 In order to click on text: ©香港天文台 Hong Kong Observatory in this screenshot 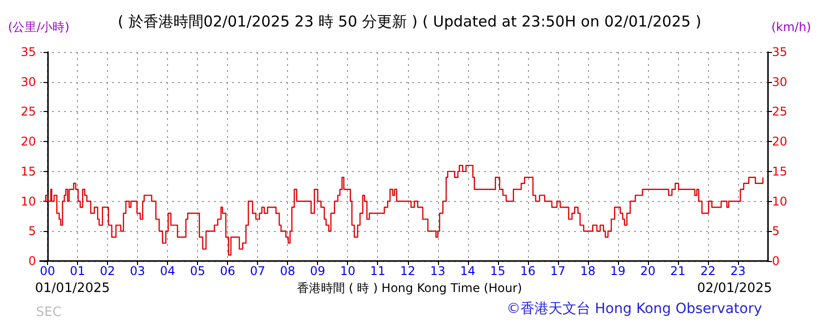, I will do `click(634, 309)`.